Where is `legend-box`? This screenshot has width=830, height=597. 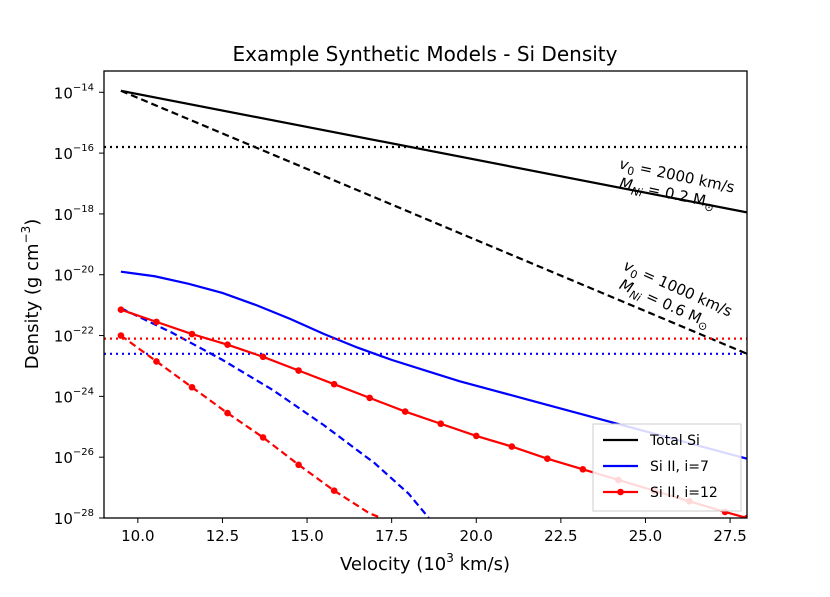 legend-box is located at coordinates (667, 467).